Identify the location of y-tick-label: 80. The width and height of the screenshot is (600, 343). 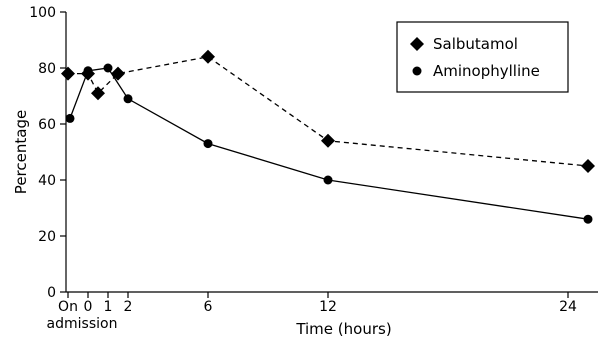
(47, 69).